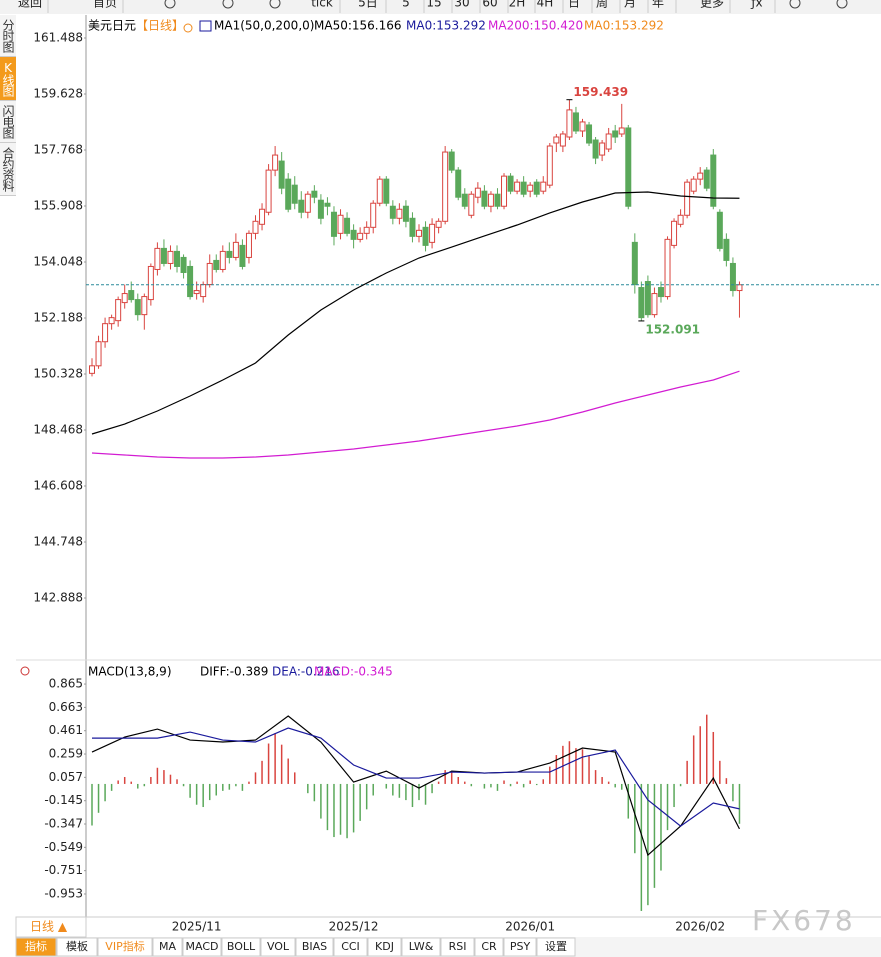 The width and height of the screenshot is (881, 957). I want to click on indicator-tab: VIP指标, so click(124, 946).